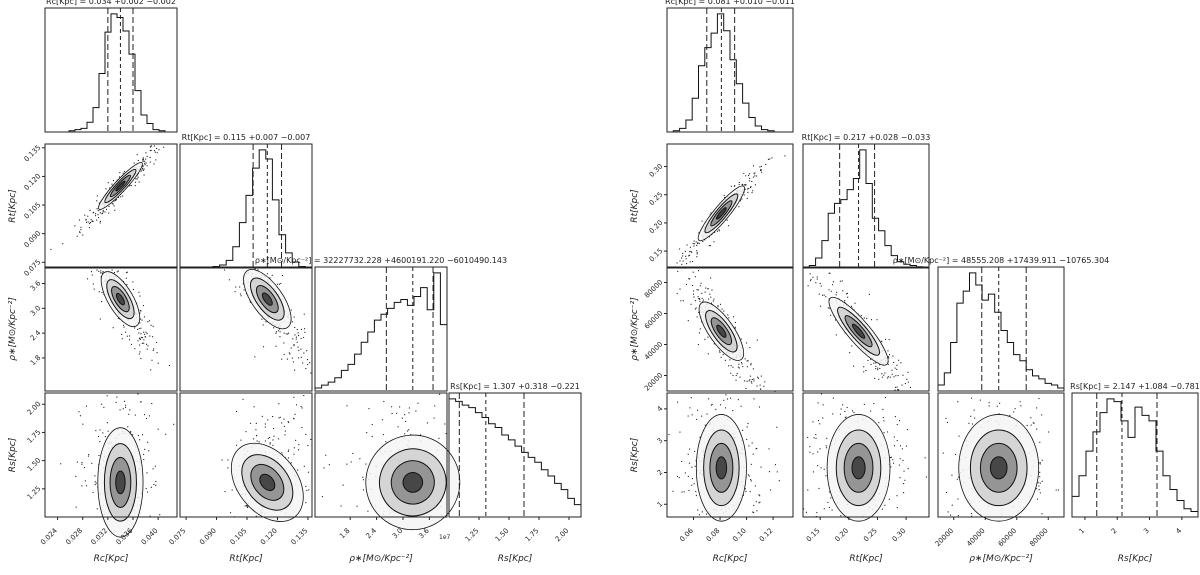  What do you see at coordinates (1135, 473) in the screenshot?
I see `panel-R_s-R_s: Rs[Kpc] = 2.147 +1.084 −0.781 1 2 3 4 Rs[Kpc]` at bounding box center [1135, 473].